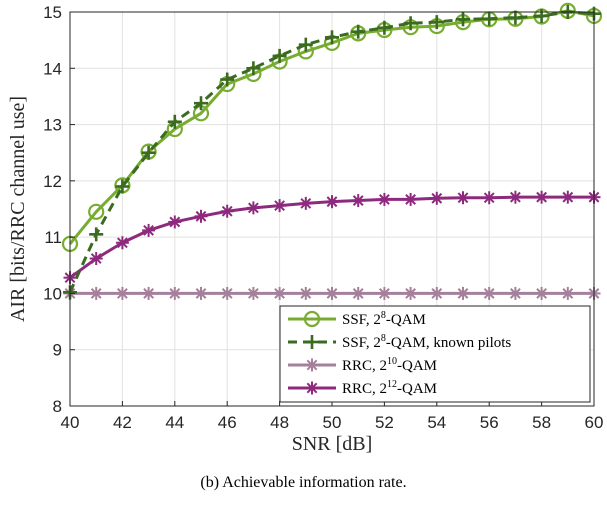  I want to click on x-tick-label: 60, so click(594, 422).